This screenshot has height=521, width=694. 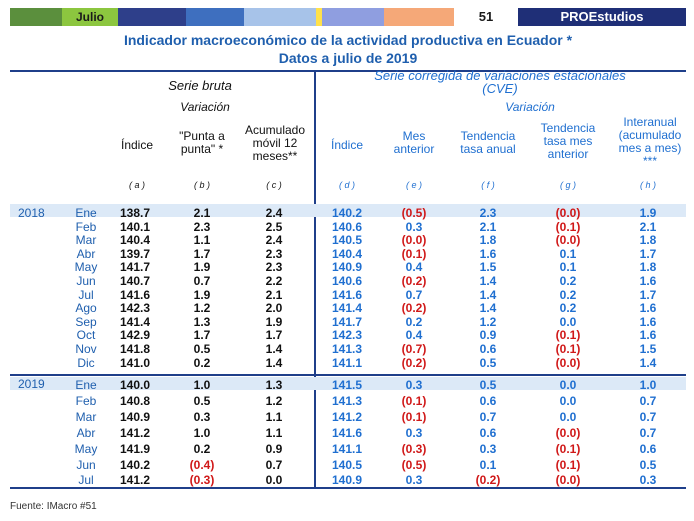 I want to click on header-f-line2: tasa anual, so click(x=488, y=149).